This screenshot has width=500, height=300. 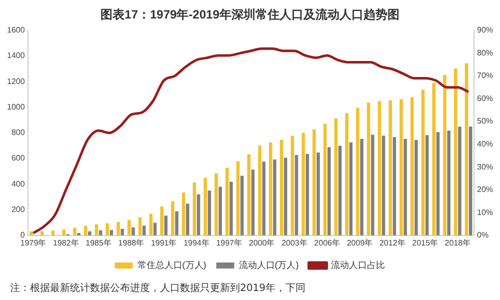 I want to click on y2-tick-label: 40%, so click(x=485, y=143).